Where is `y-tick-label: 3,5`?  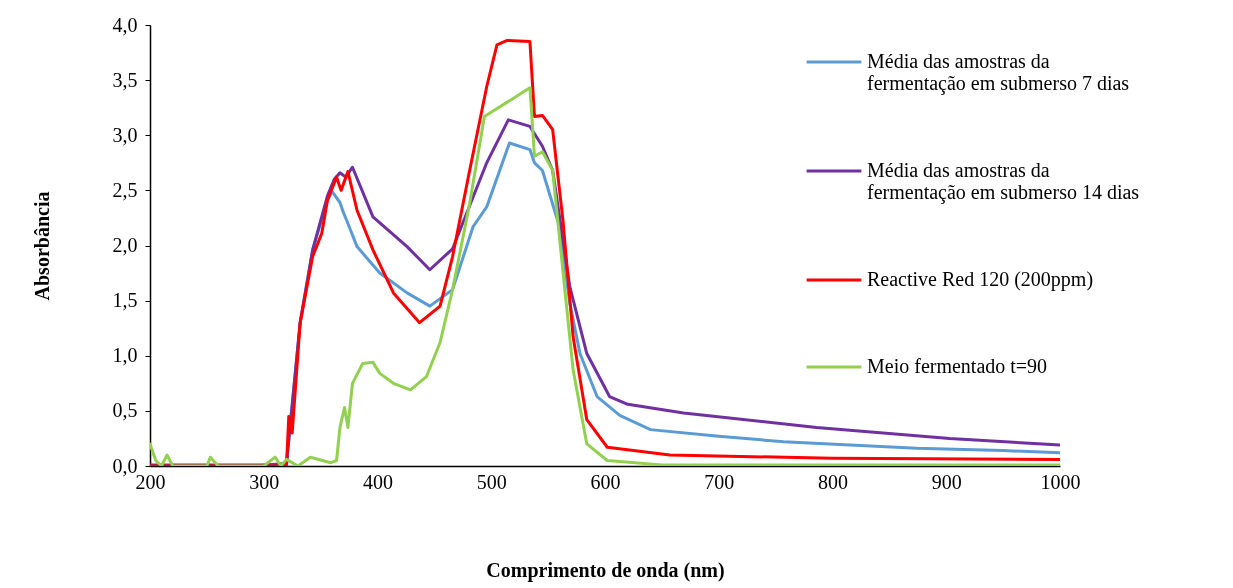 y-tick-label: 3,5 is located at coordinates (125, 79).